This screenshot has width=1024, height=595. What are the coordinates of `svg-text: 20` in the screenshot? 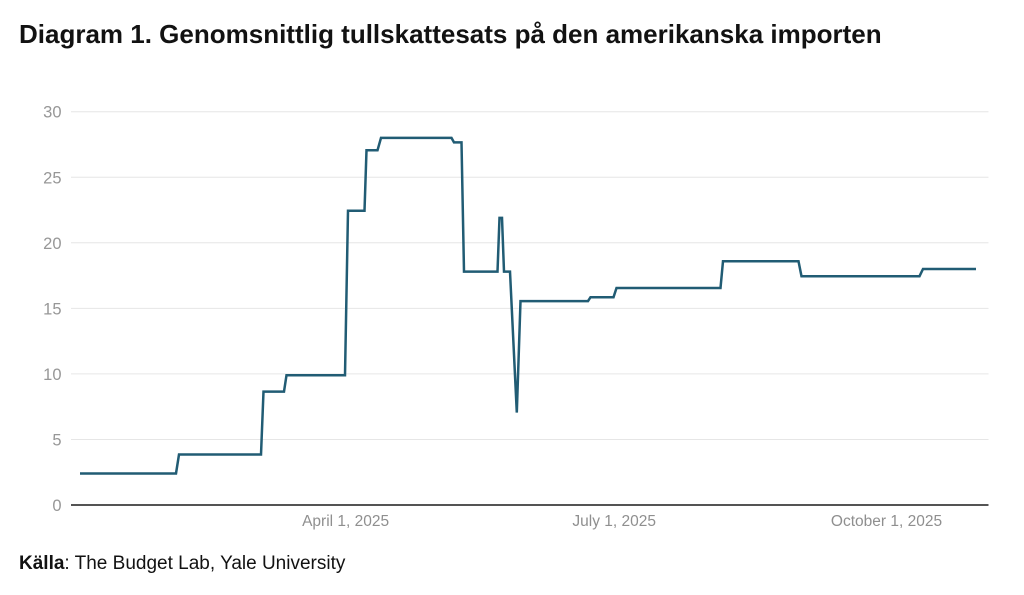 It's located at (52, 244).